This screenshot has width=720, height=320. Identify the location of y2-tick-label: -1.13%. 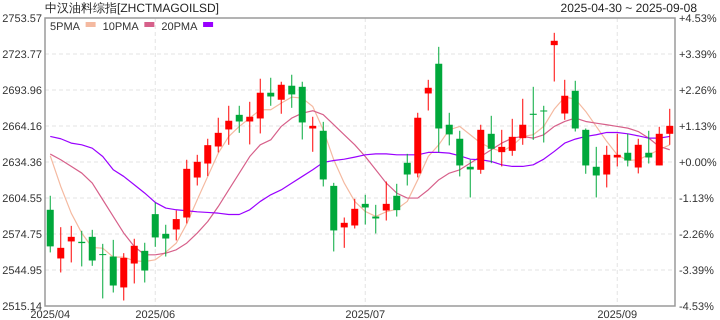
(696, 198).